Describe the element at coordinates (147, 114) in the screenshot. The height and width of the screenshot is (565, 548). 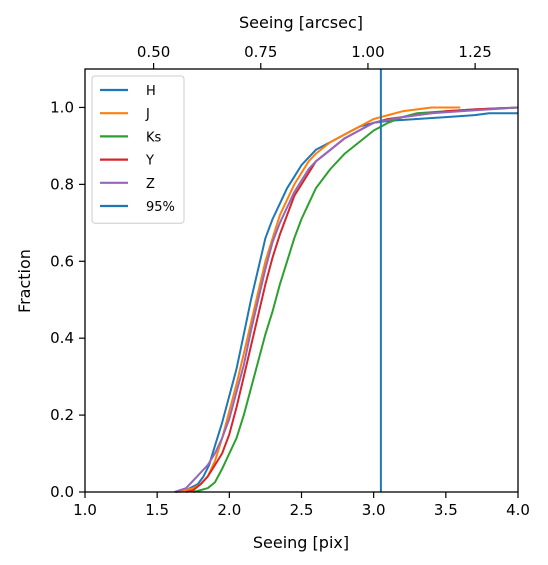
I see `legend-label: J` at that location.